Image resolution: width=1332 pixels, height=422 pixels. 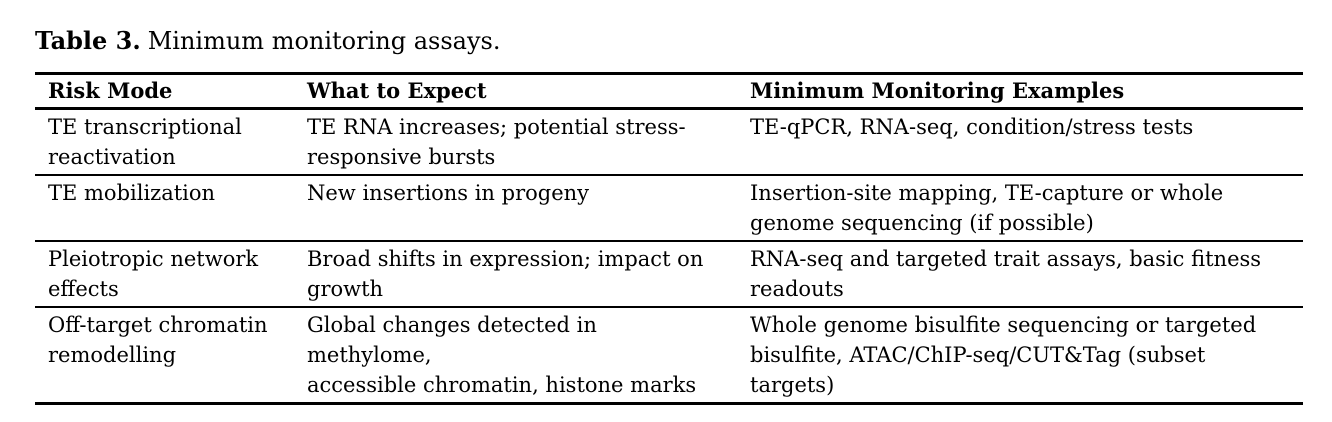 What do you see at coordinates (164, 207) in the screenshot?
I see `cell-risk-mode: TE mobilization` at bounding box center [164, 207].